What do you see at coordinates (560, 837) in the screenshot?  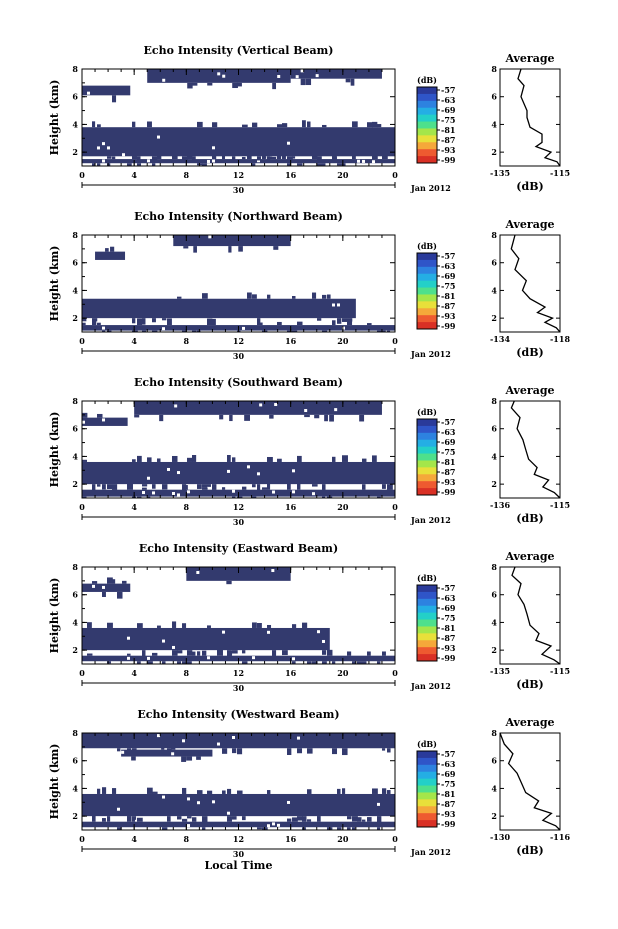 I see `average-x-tick-label: -116` at bounding box center [560, 837].